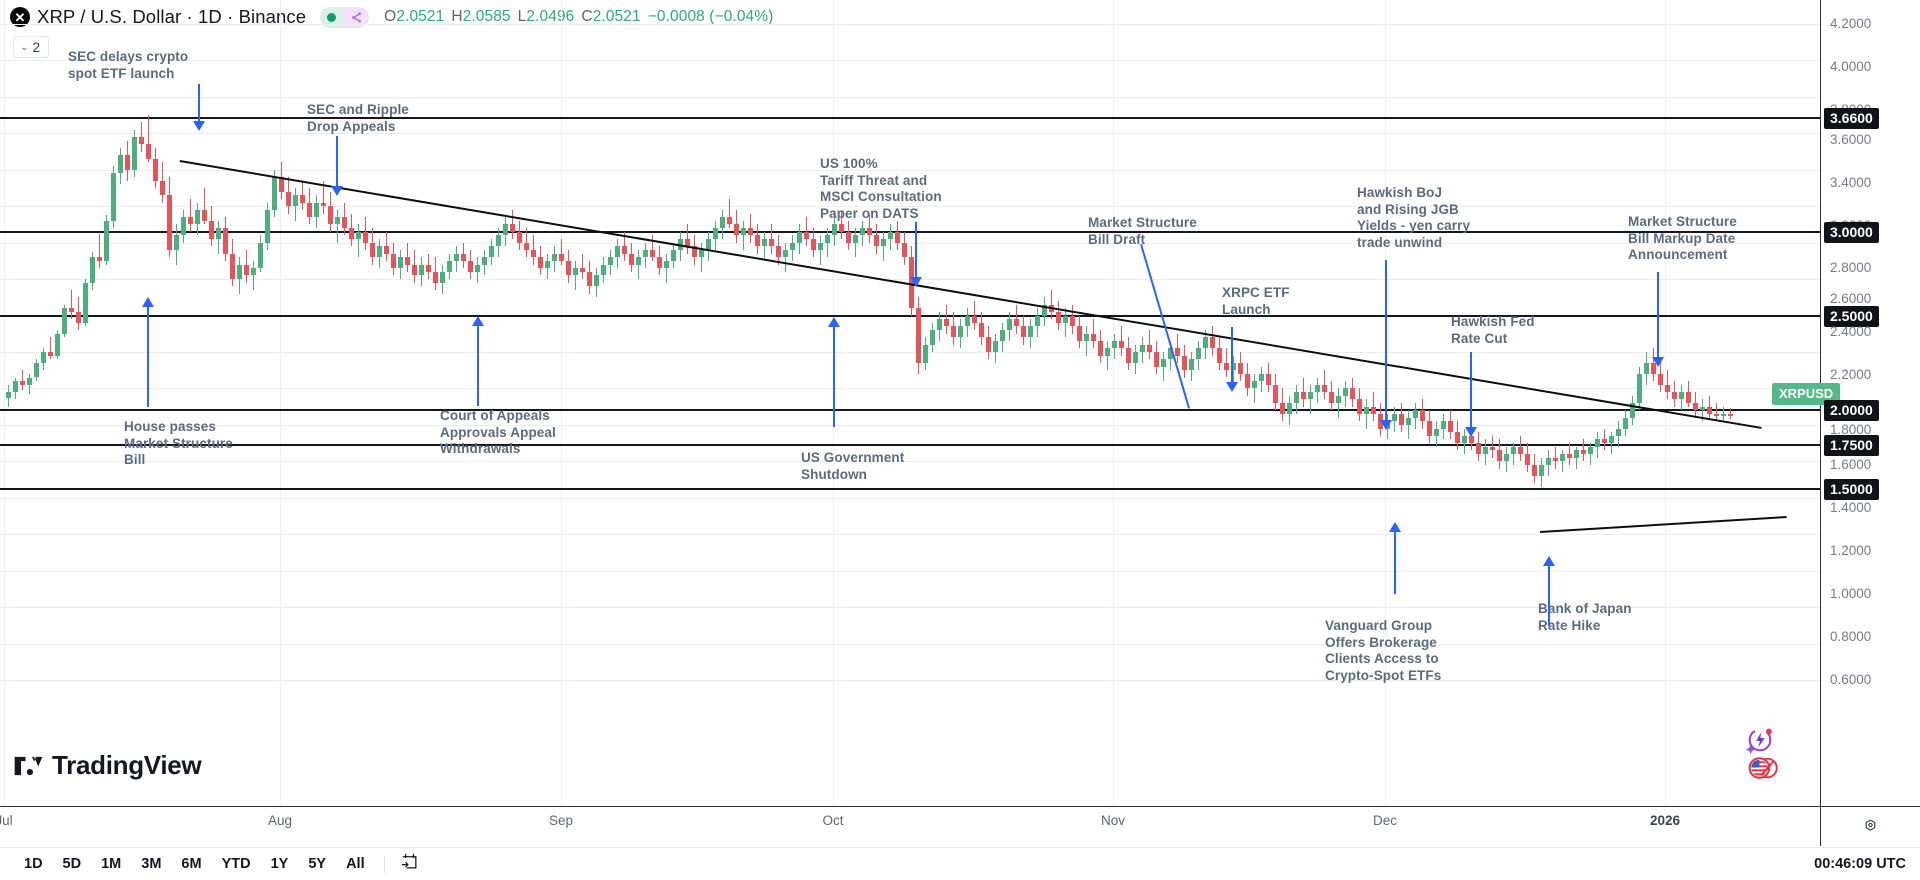  I want to click on timeframe-button-3m: 3M, so click(151, 864).